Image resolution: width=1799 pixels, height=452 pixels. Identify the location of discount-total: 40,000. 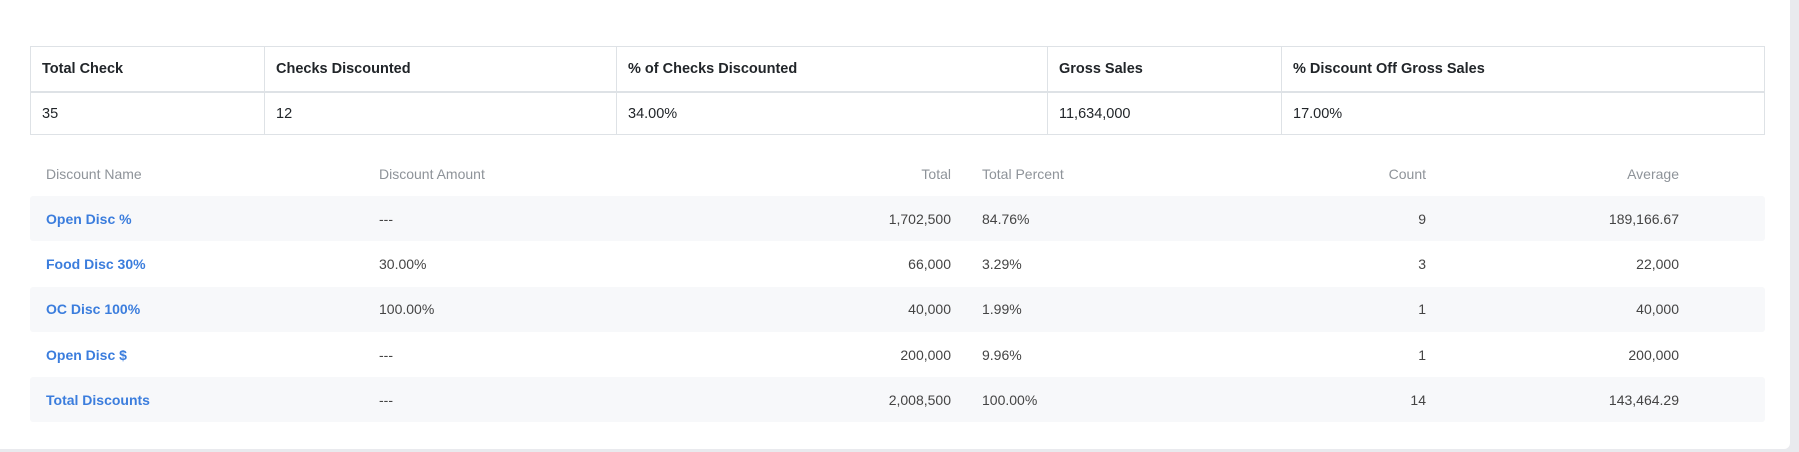
(929, 309).